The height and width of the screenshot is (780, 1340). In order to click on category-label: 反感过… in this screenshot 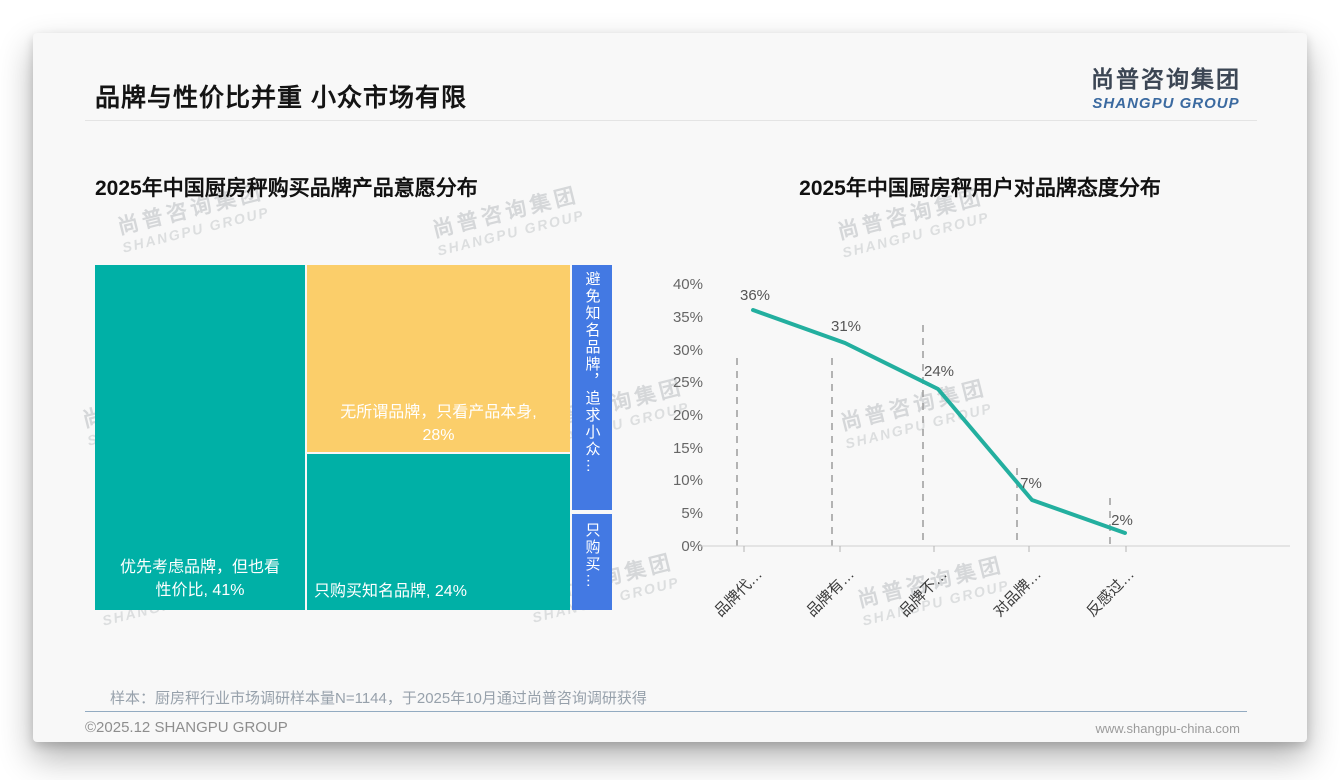, I will do `click(1110, 593)`.